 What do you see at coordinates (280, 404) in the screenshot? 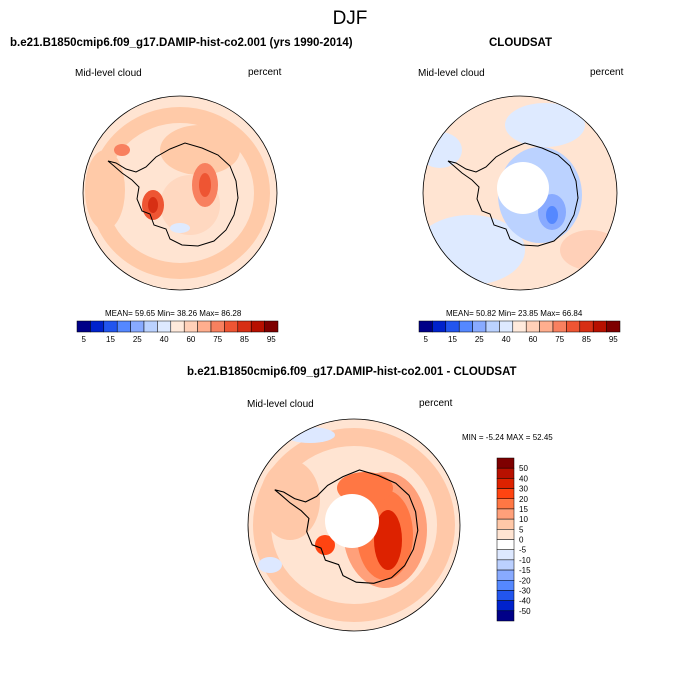
I see `diff-field-label: Mid-level cloud` at bounding box center [280, 404].